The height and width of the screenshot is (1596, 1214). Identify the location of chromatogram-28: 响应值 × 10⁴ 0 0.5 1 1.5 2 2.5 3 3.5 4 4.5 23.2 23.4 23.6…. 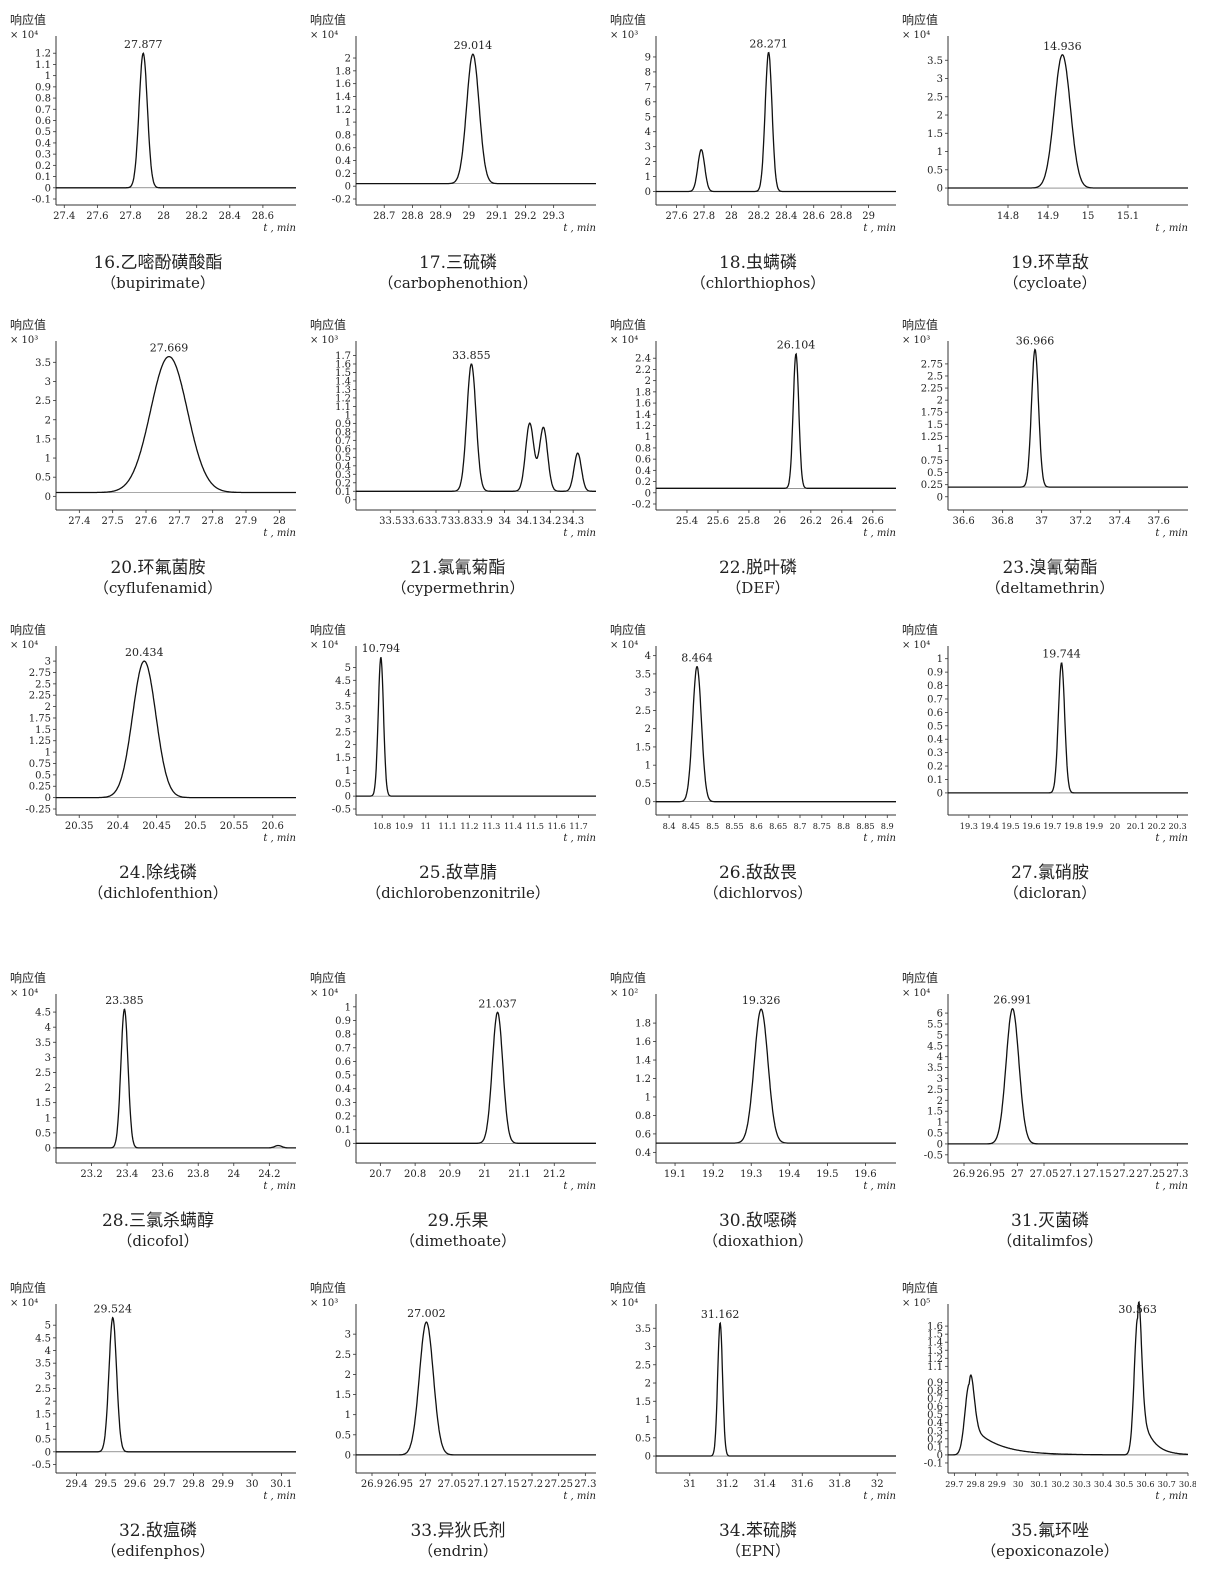
(153, 1081).